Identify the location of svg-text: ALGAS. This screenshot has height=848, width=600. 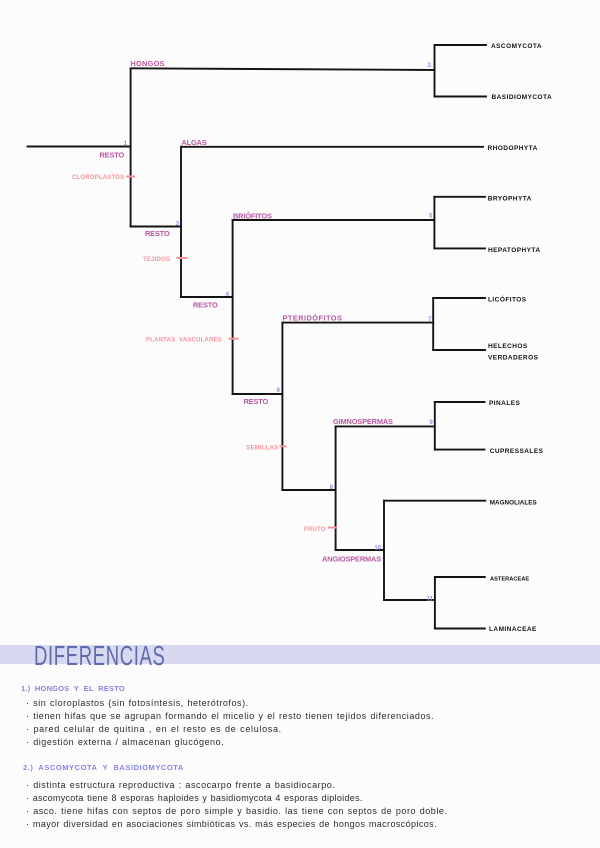
(193, 142).